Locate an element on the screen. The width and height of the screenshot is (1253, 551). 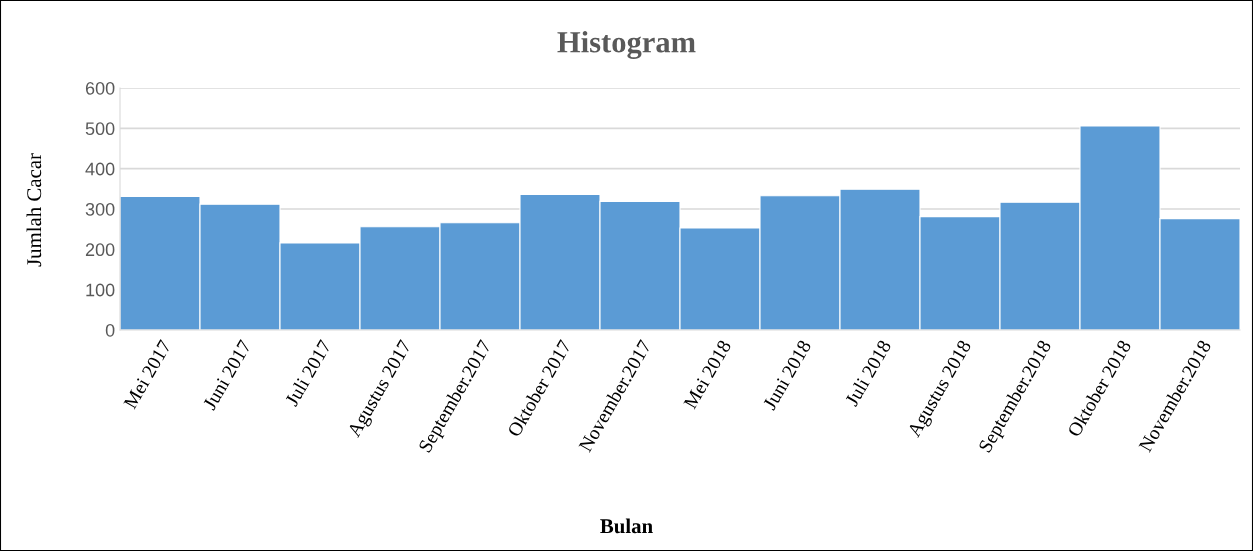
x-axis-title: Bulan is located at coordinates (626, 526).